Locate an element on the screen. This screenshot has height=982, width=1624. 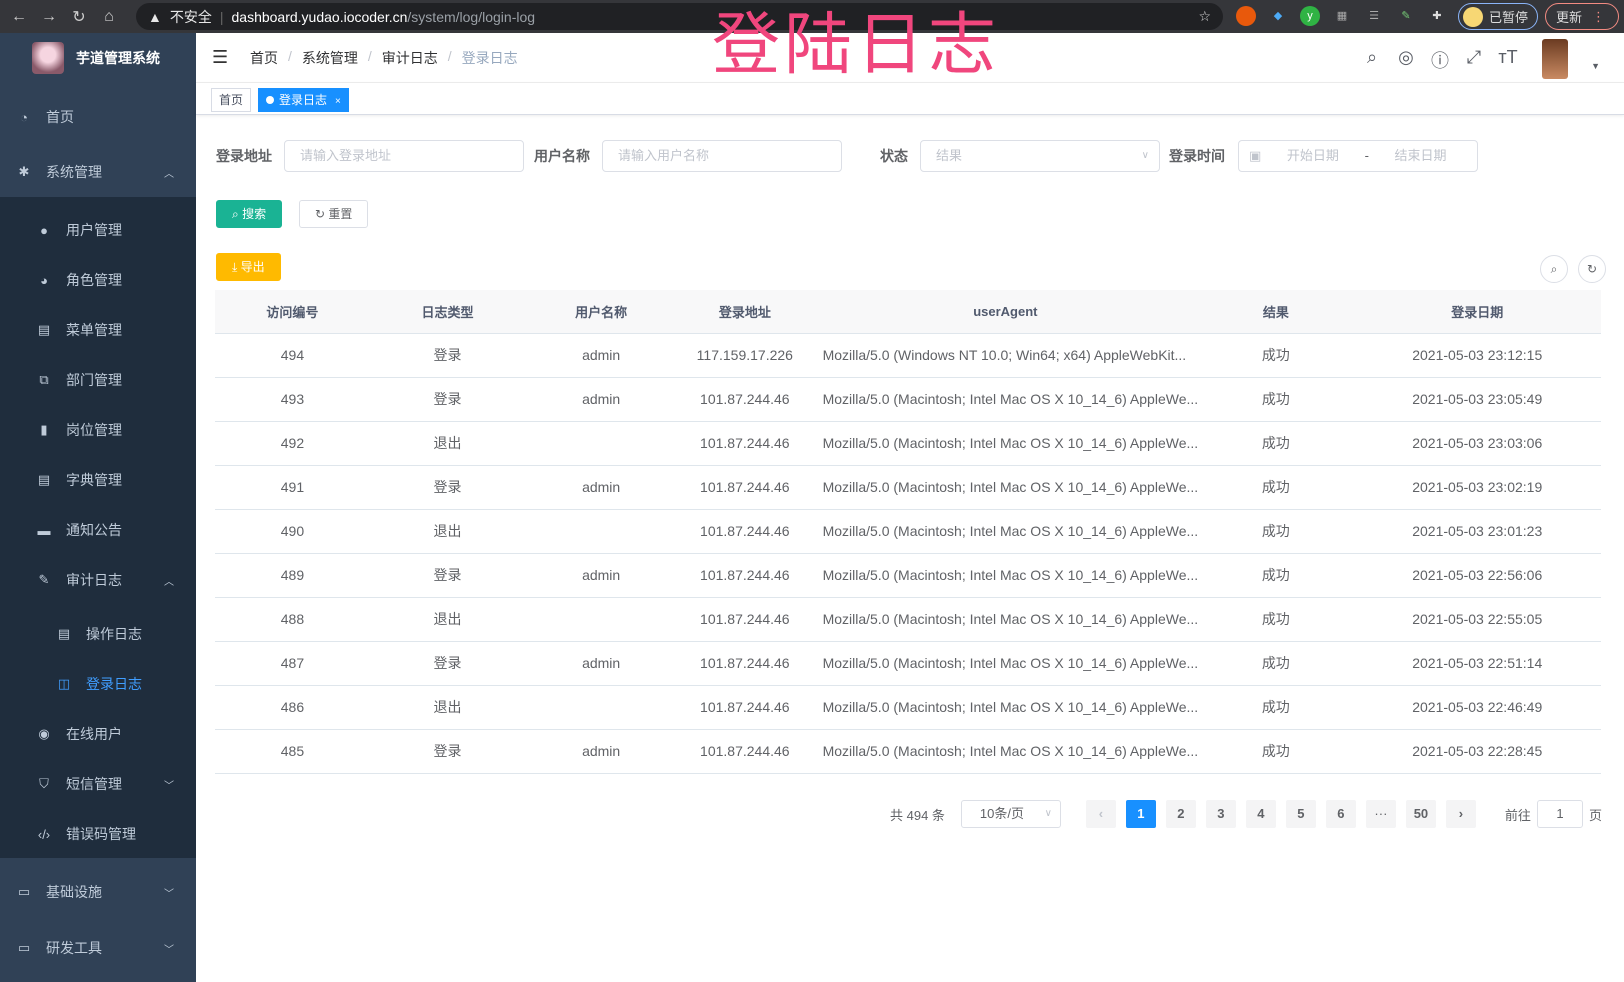
avatar is located at coordinates (1555, 59).